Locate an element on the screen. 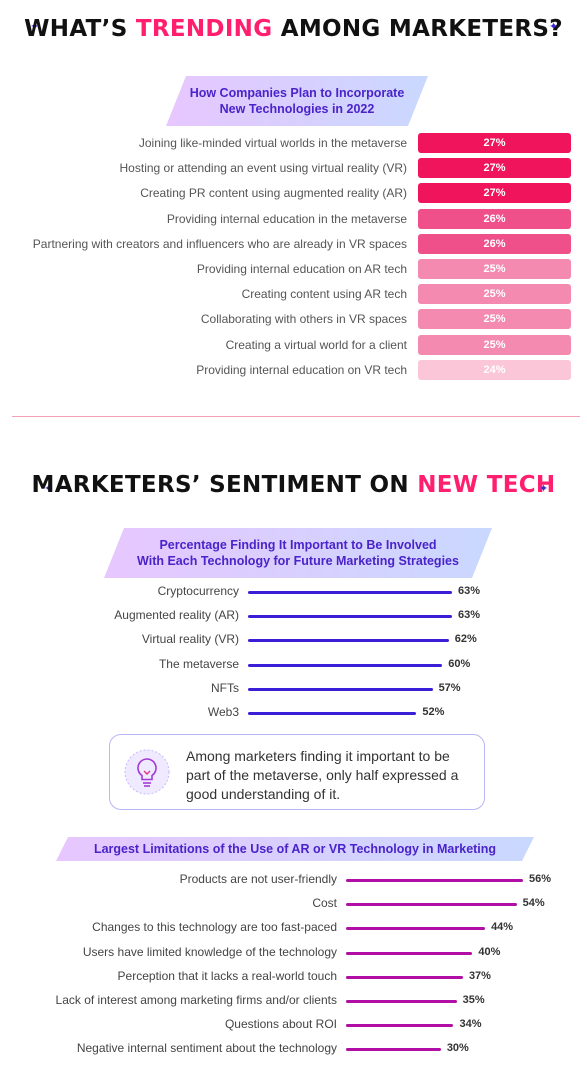  chart2-category-label: Cryptocurrency is located at coordinates (198, 591).